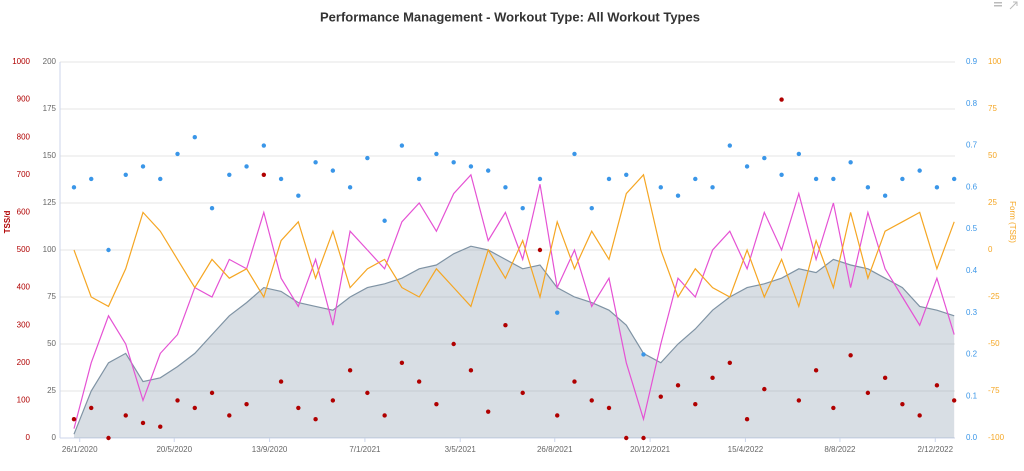  Describe the element at coordinates (50, 108) in the screenshot. I see `y-tick-label: 175` at that location.